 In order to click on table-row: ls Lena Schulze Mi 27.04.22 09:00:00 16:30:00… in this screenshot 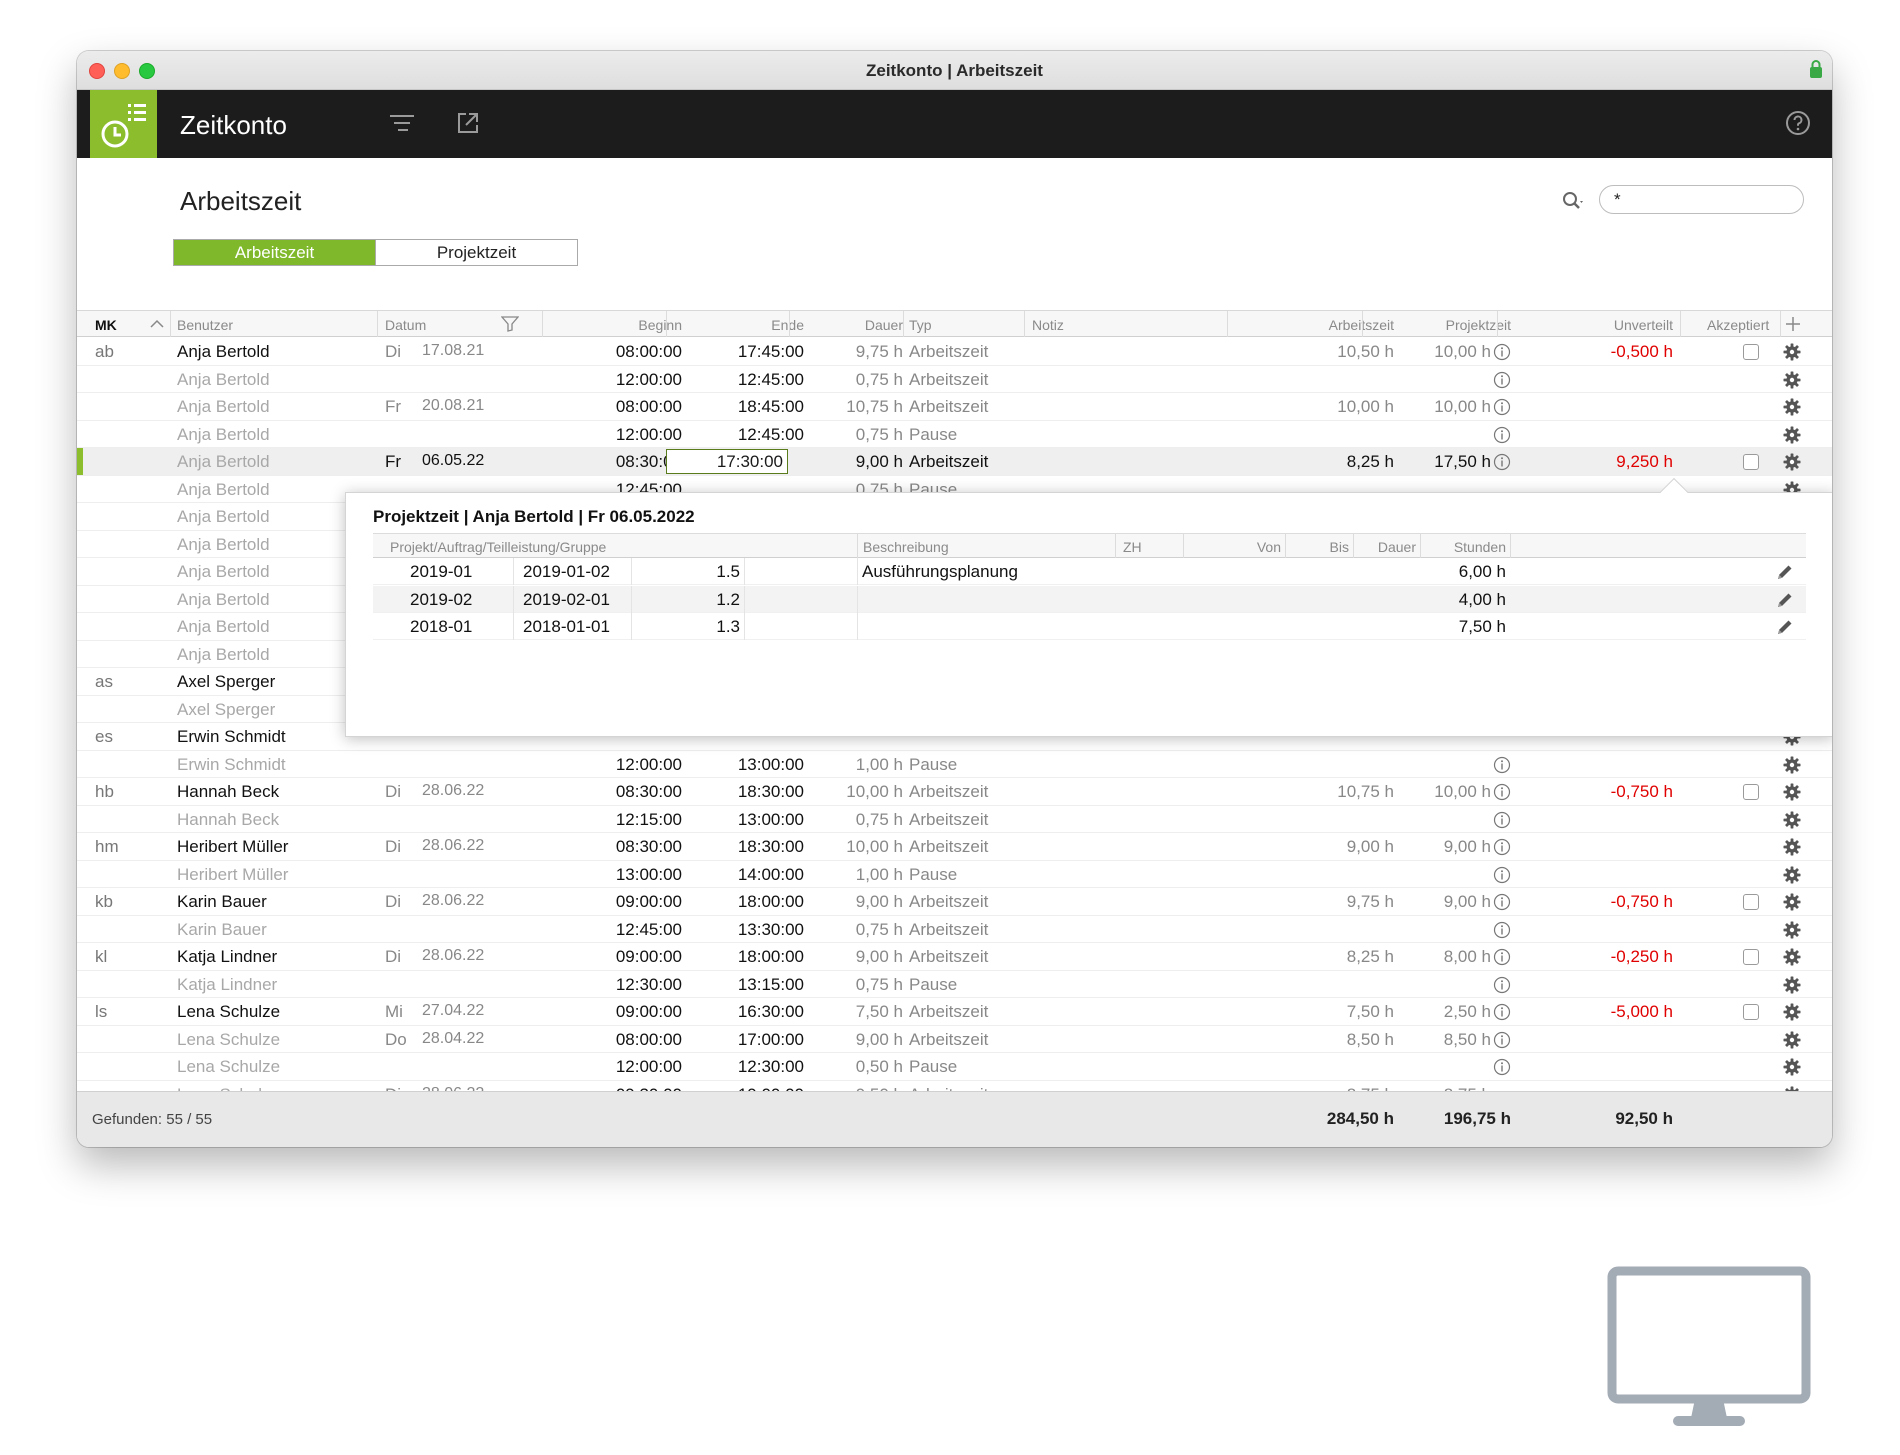, I will do `click(954, 1012)`.